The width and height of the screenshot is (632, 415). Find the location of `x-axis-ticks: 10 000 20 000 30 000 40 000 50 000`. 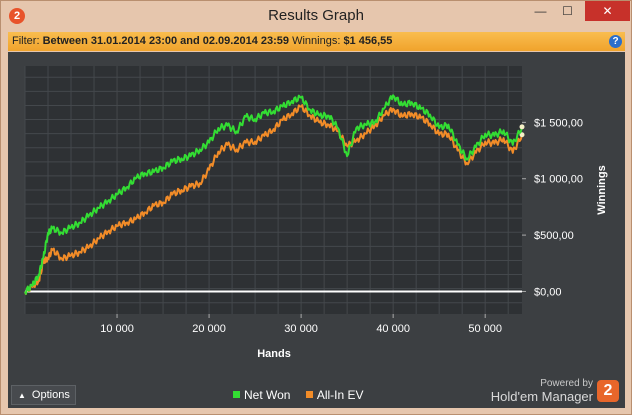

x-axis-ticks: 10 000 20 000 30 000 40 000 50 000 is located at coordinates (301, 324).